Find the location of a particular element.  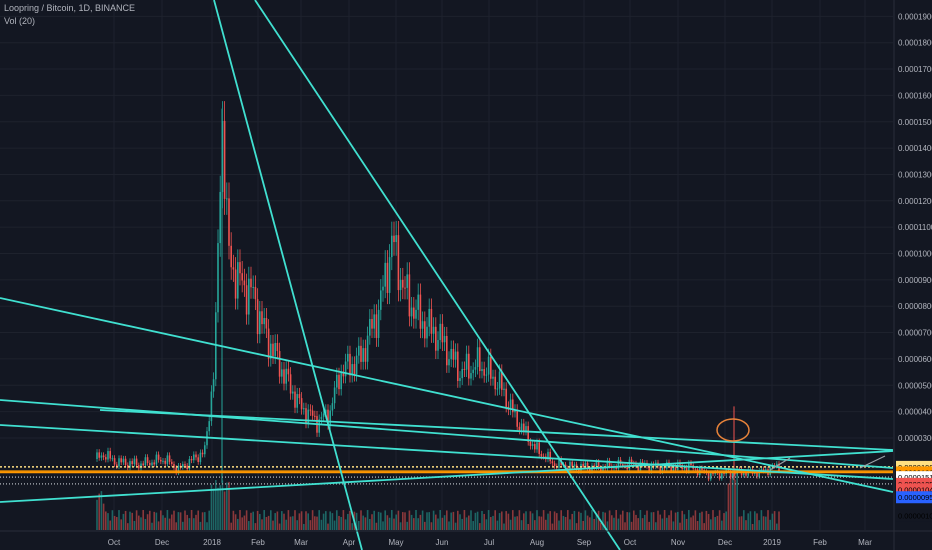

price-tick-label: 0.00003000 is located at coordinates (915, 438).